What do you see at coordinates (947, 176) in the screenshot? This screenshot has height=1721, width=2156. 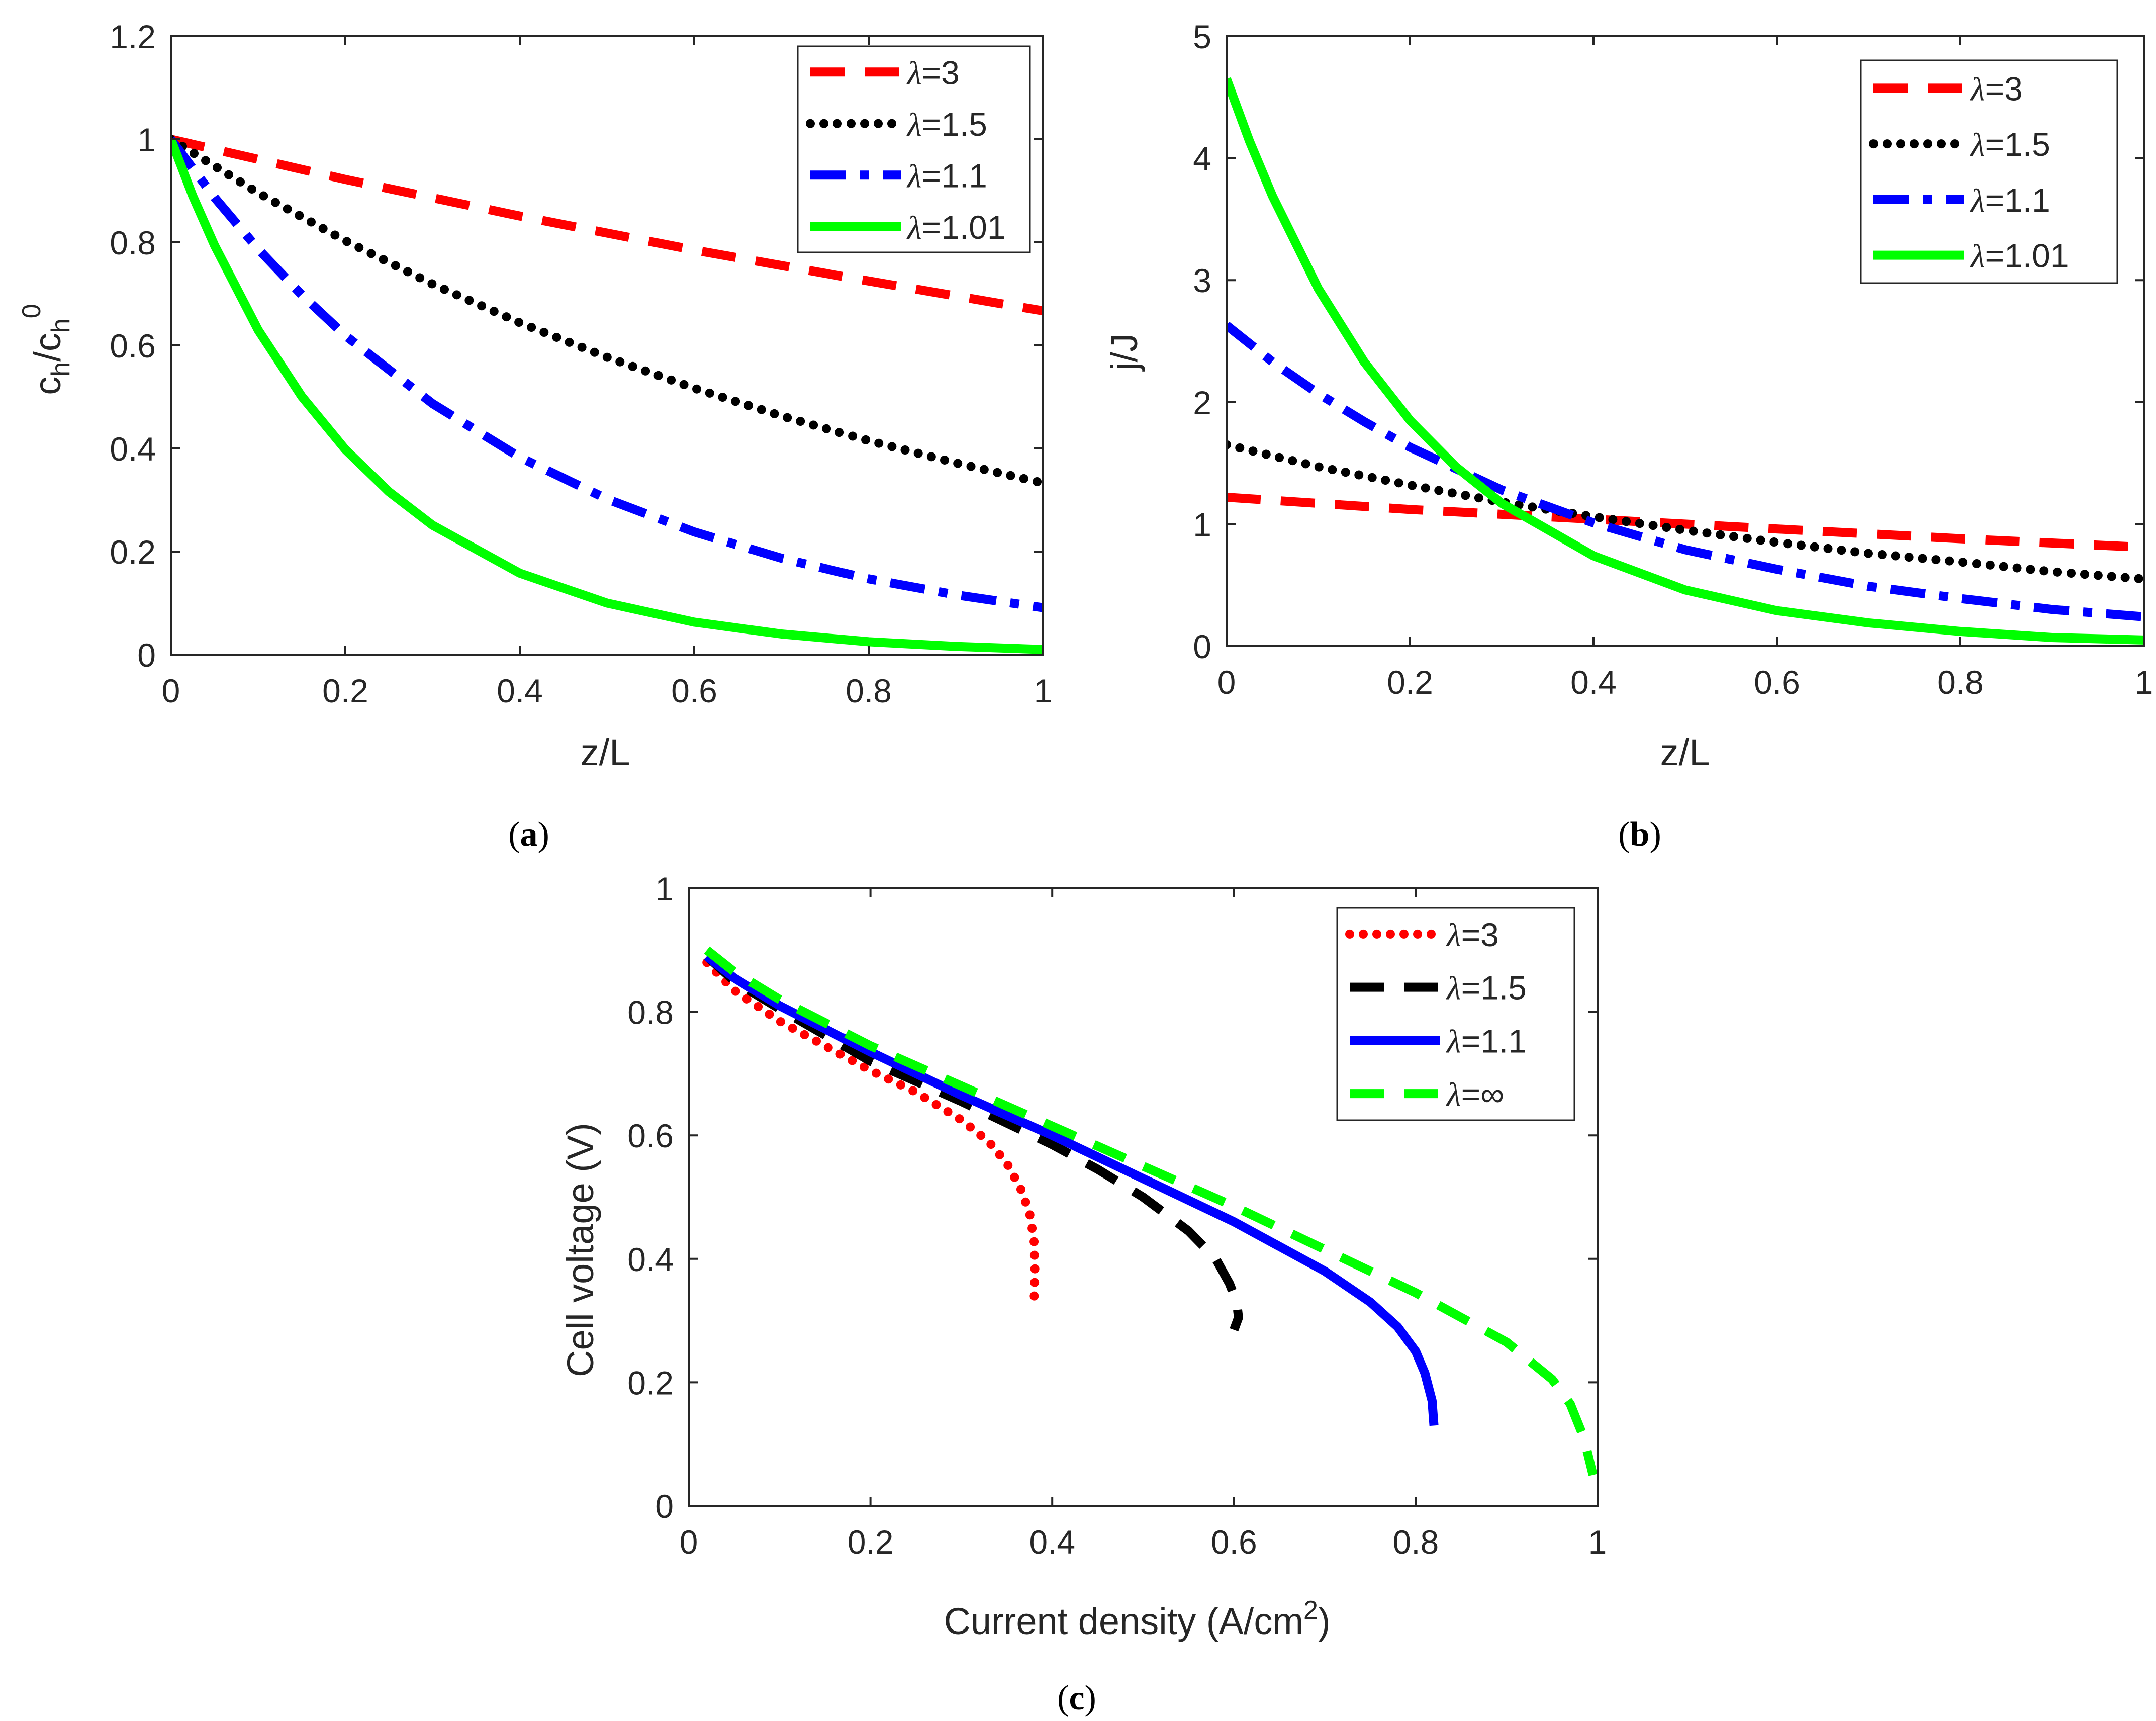 I see `panel-a-legend-label: λ=1.1` at bounding box center [947, 176].